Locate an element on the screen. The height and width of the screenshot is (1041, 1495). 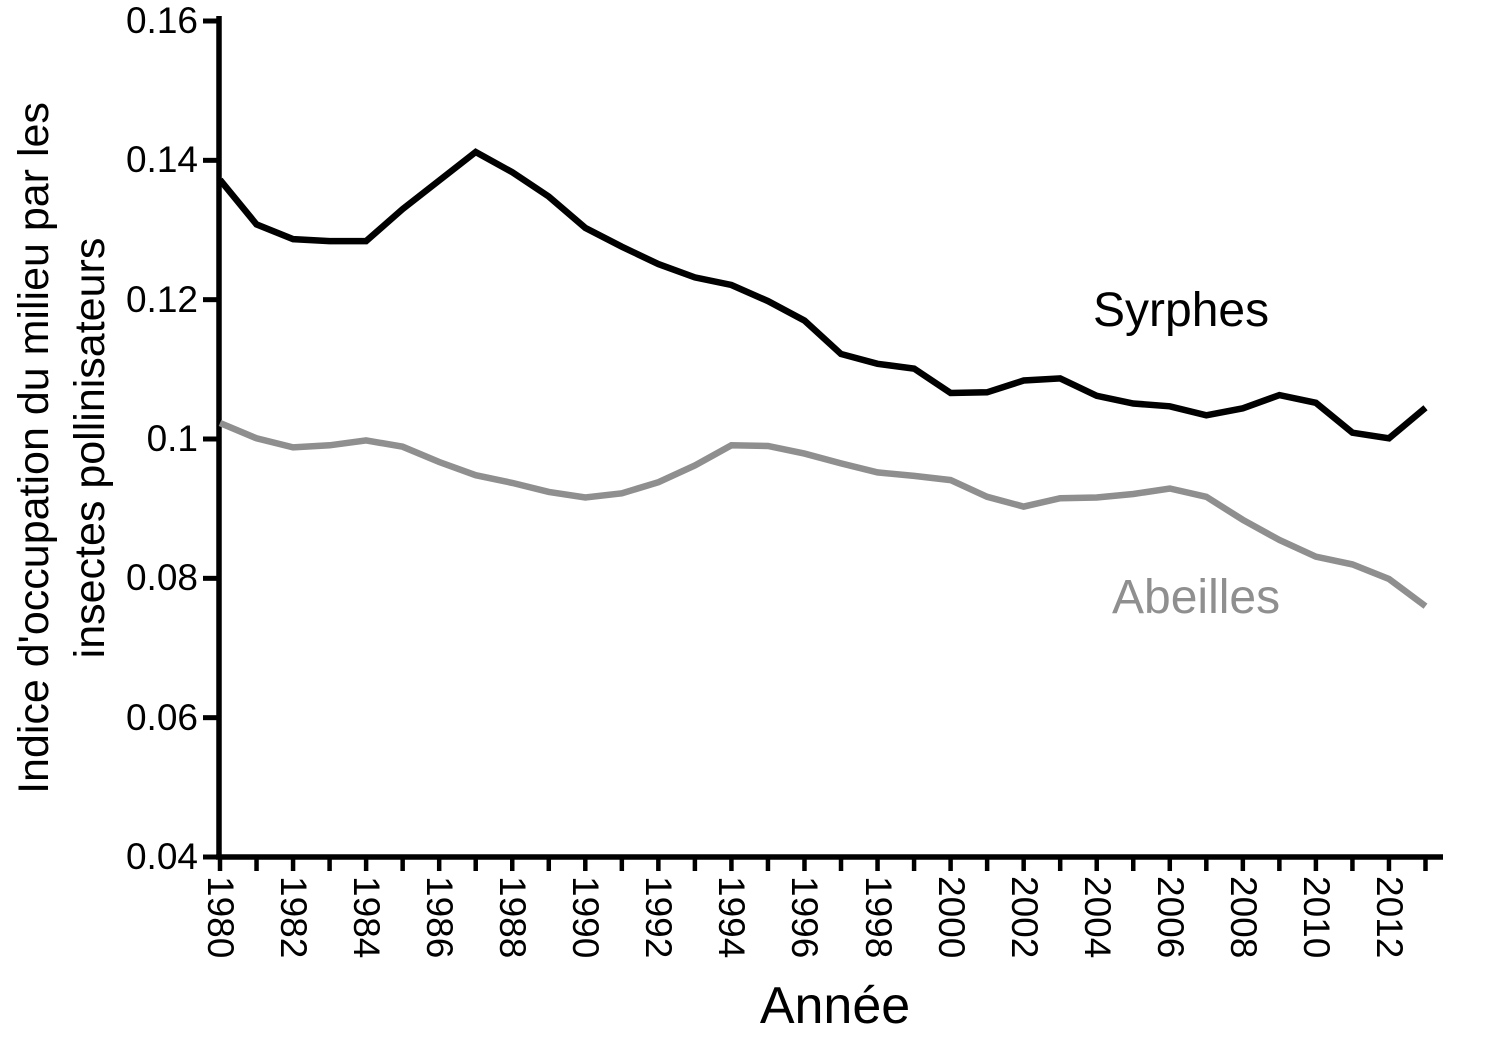
x-tick-label: 1990 is located at coordinates (586, 917).